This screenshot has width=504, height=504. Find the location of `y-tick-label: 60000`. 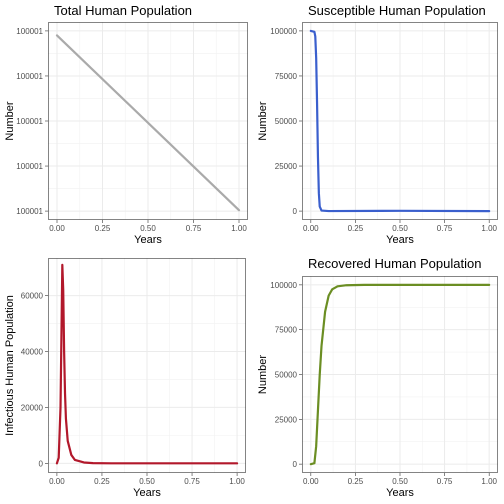

y-tick-label: 60000 is located at coordinates (32, 296).